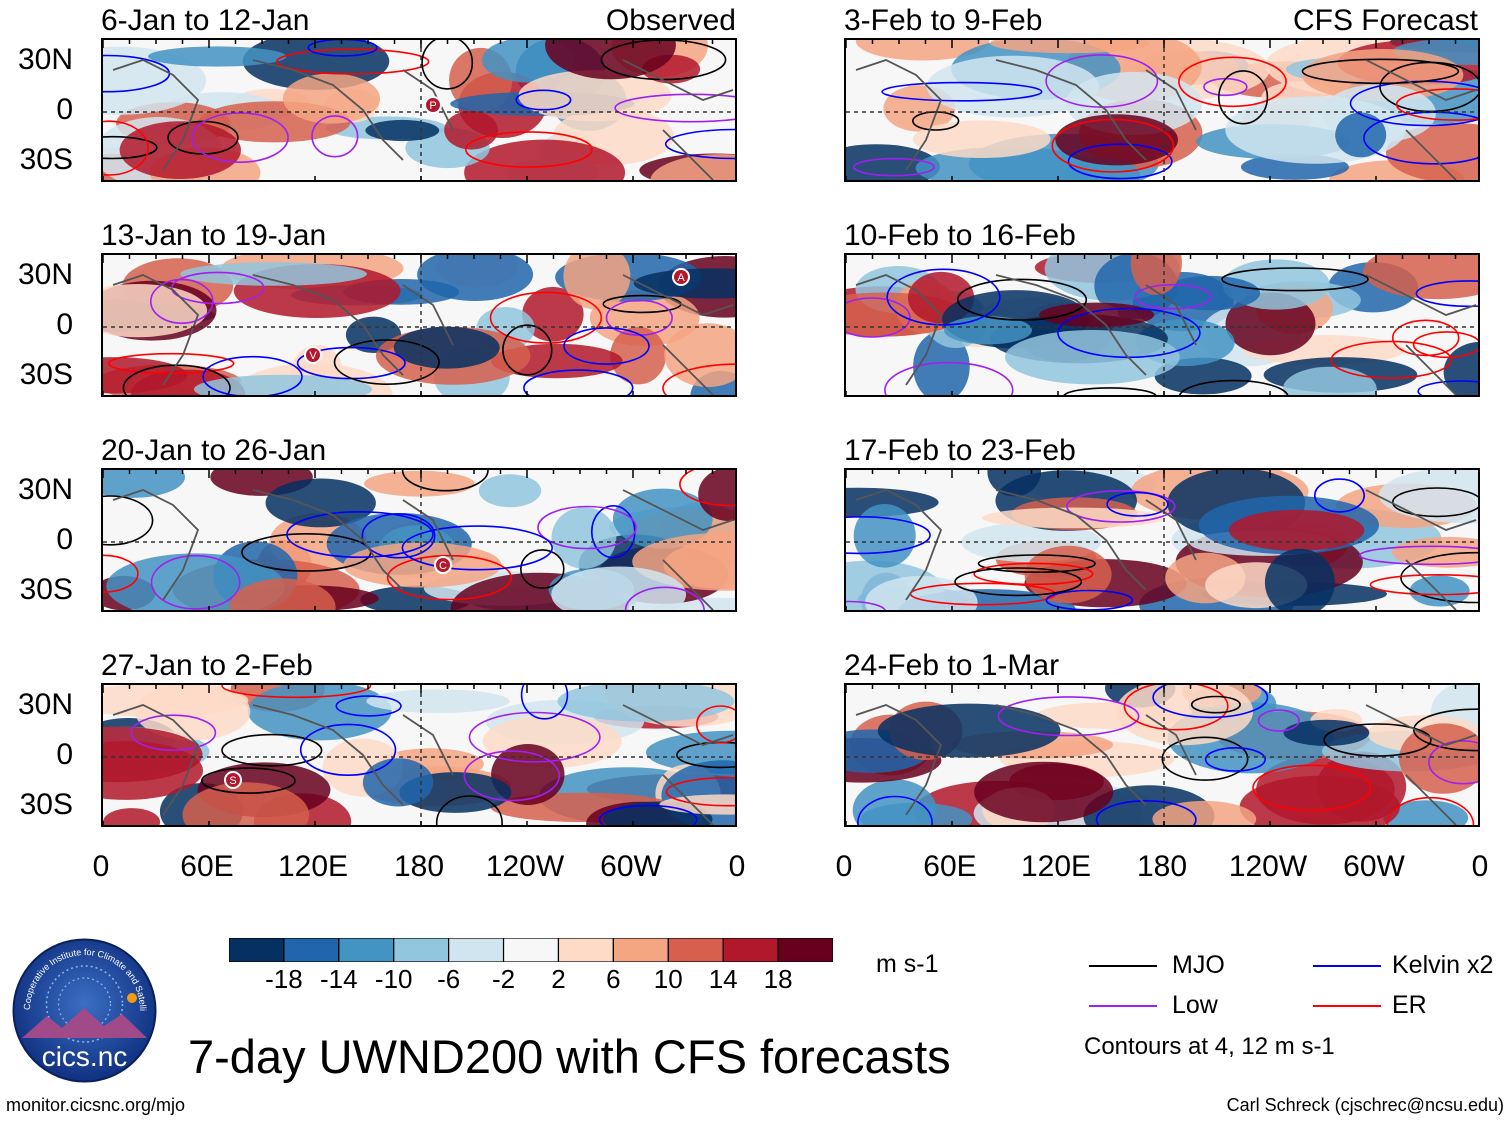 The image size is (1510, 1121). I want to click on colorbar-tick-label: 6, so click(613, 979).